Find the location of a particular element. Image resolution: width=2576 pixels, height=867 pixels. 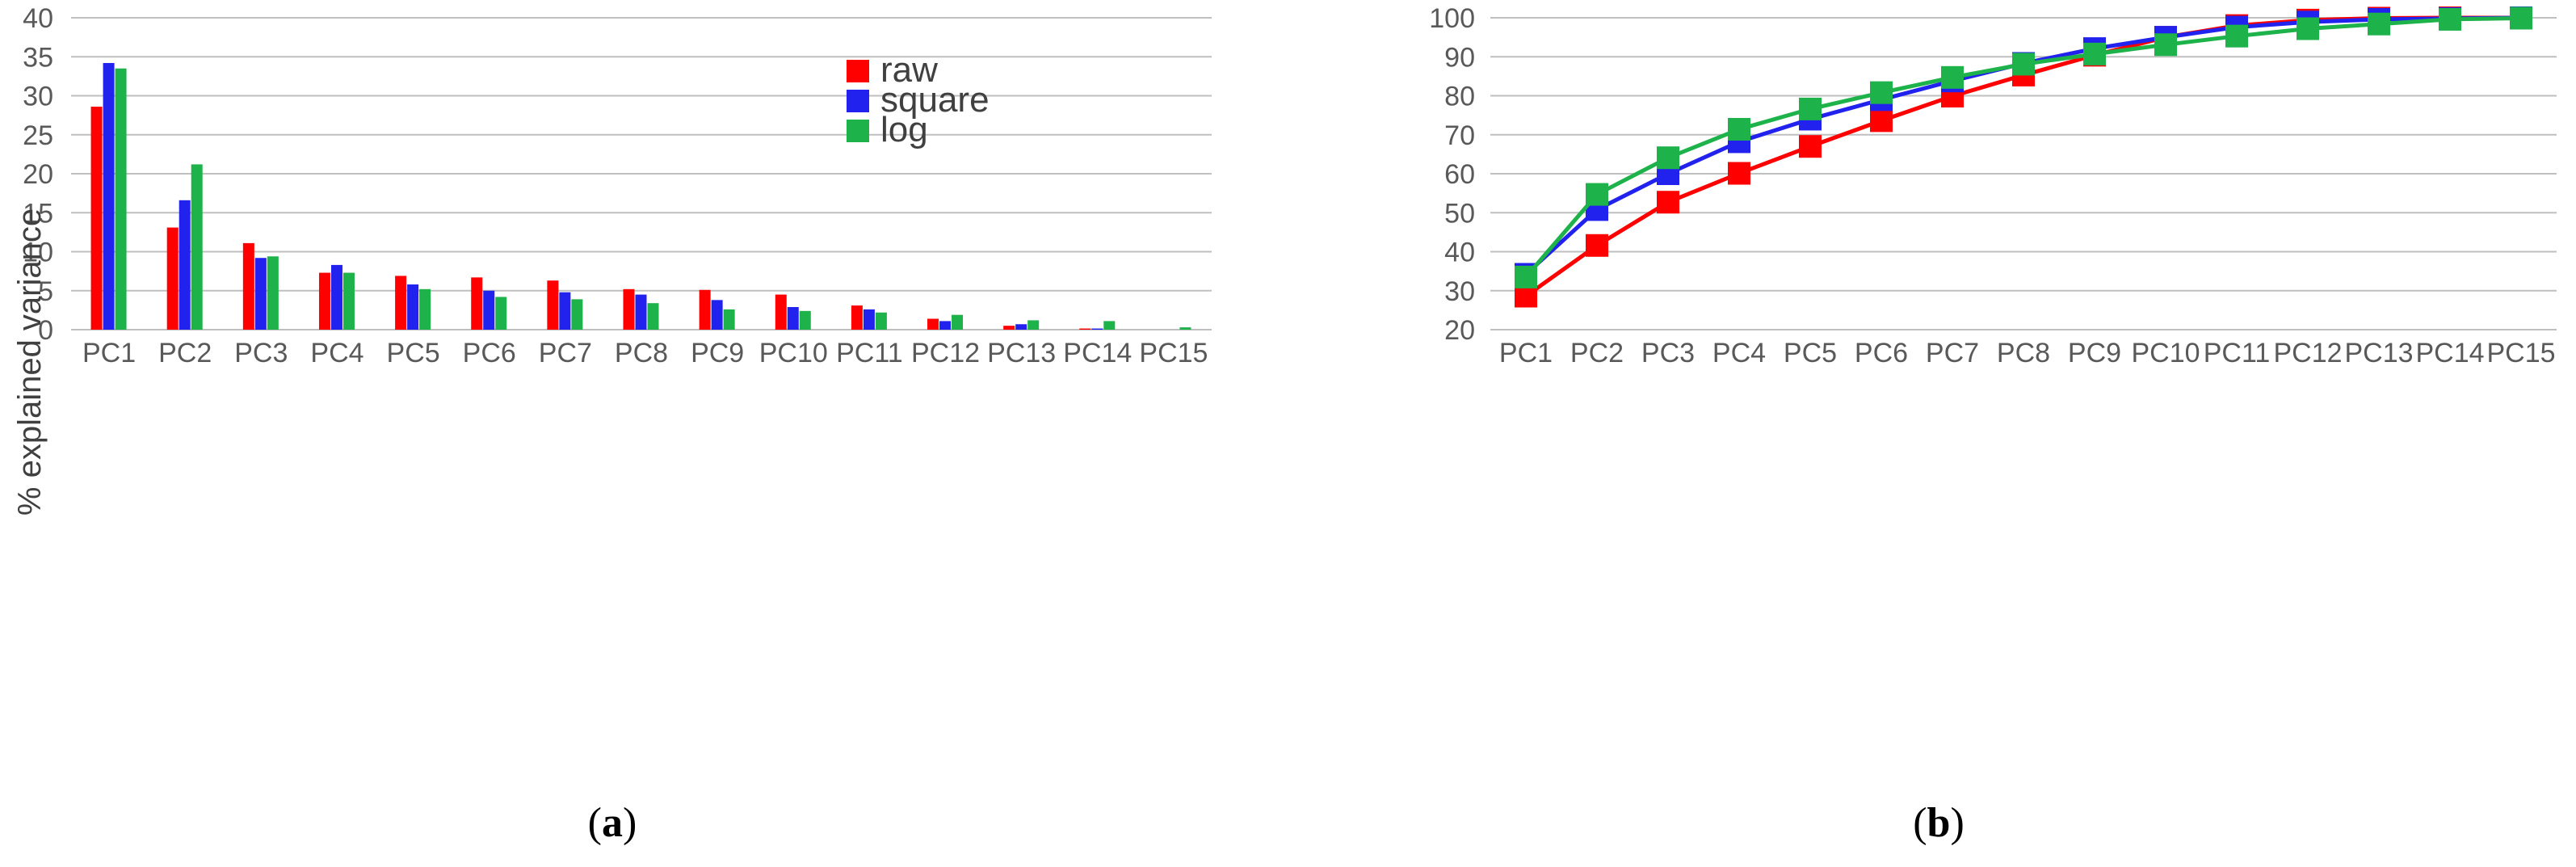

bar-log-pc7 is located at coordinates (577, 314).